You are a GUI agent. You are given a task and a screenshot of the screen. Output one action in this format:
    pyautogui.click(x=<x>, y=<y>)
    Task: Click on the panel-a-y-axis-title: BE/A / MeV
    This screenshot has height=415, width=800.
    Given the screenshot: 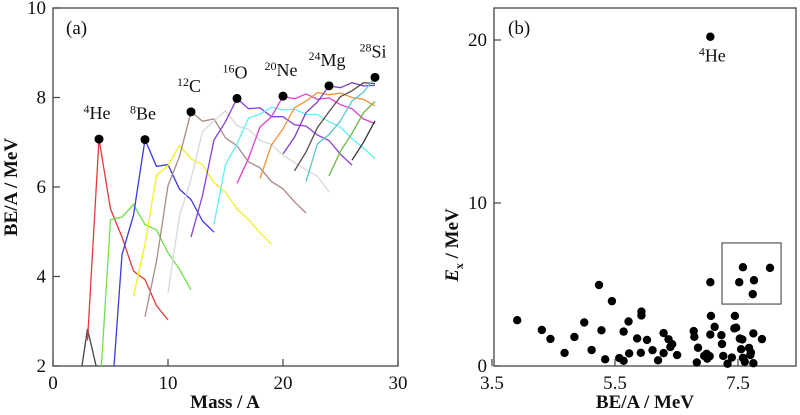 What is the action you would take?
    pyautogui.click(x=11, y=187)
    